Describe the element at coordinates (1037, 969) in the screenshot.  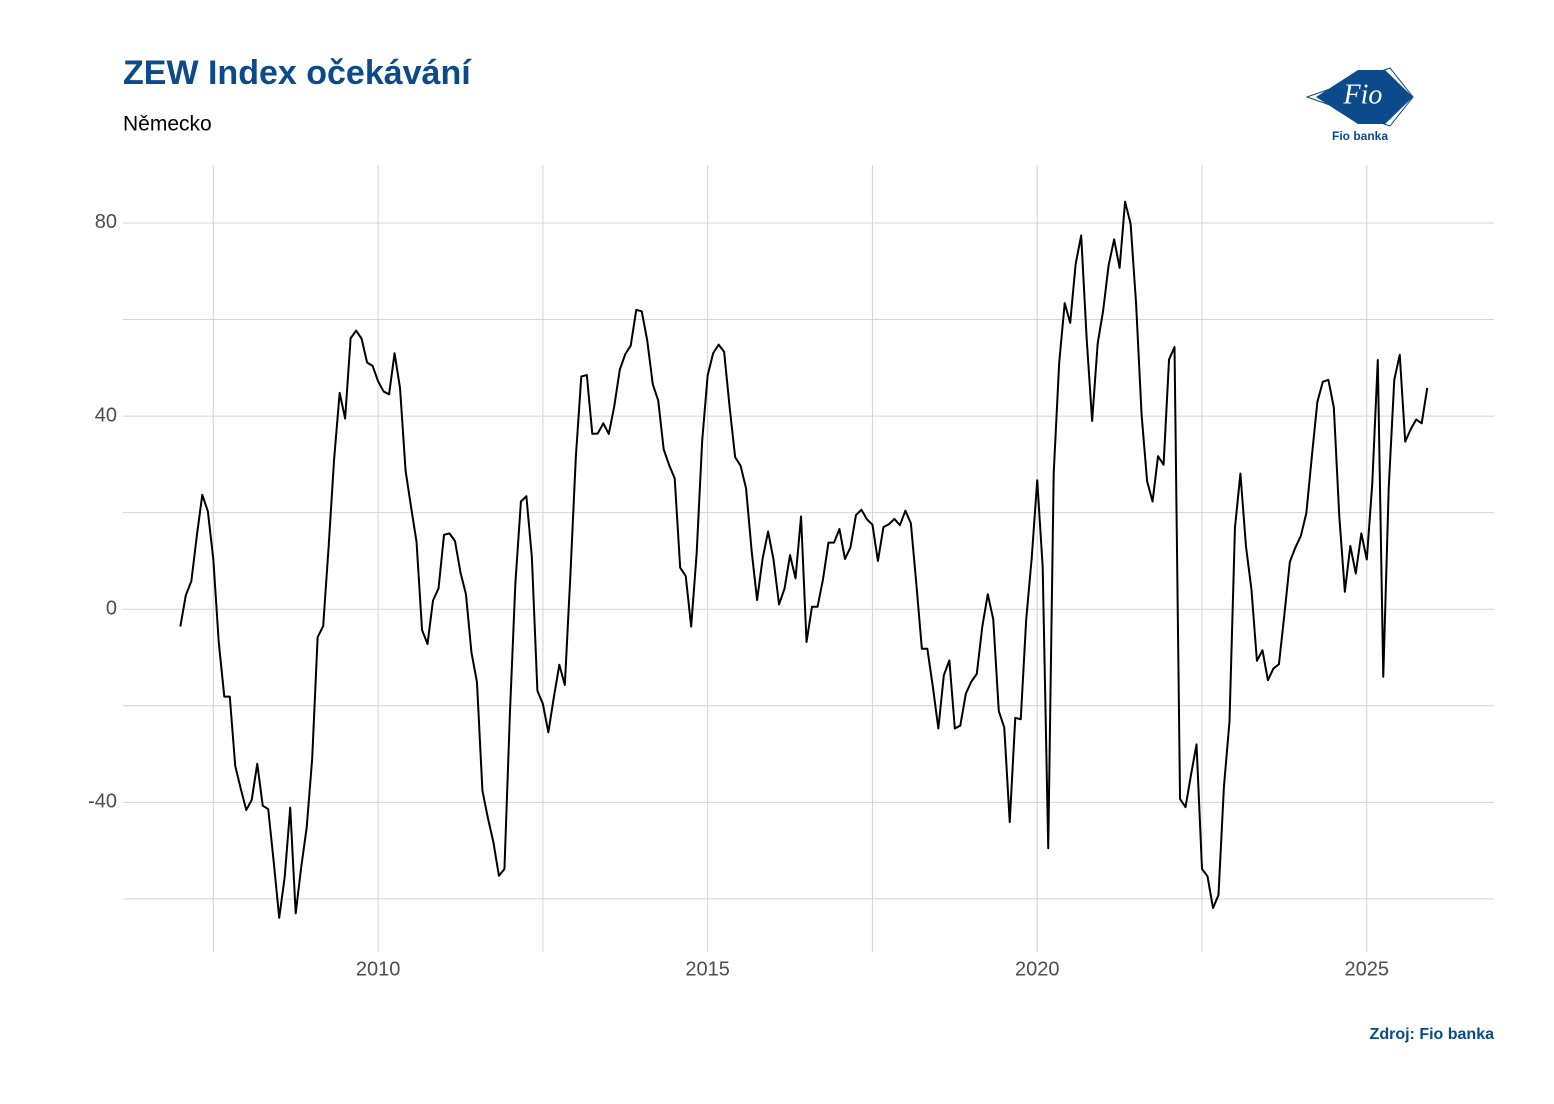
I see `x-tick-label: 2020` at that location.